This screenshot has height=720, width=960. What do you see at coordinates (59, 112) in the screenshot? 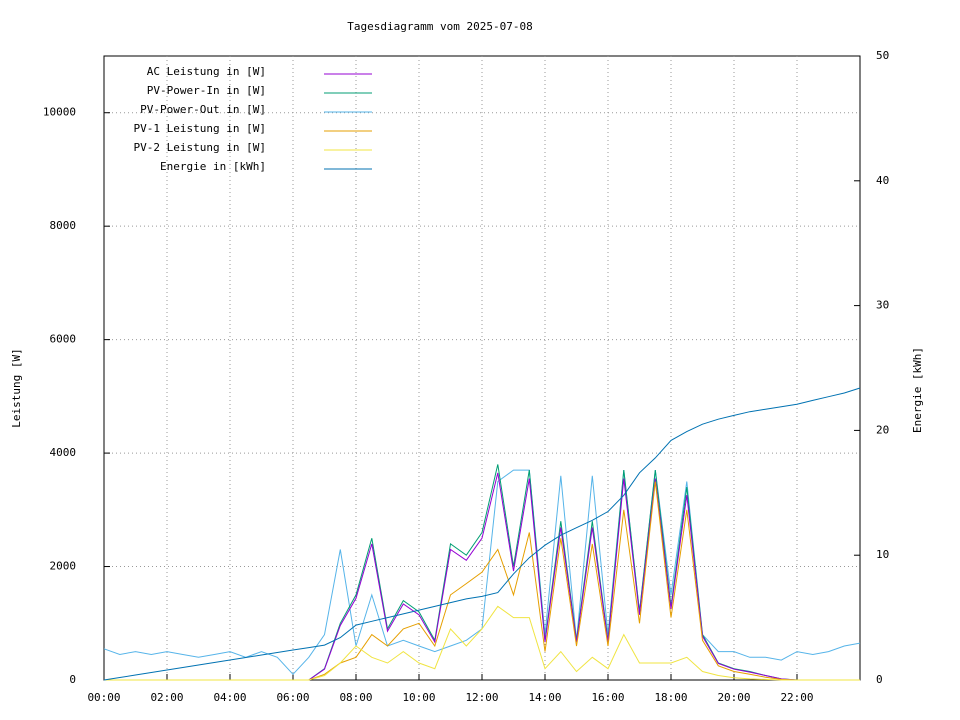
I see `y-tick-label: 10000` at bounding box center [59, 112].